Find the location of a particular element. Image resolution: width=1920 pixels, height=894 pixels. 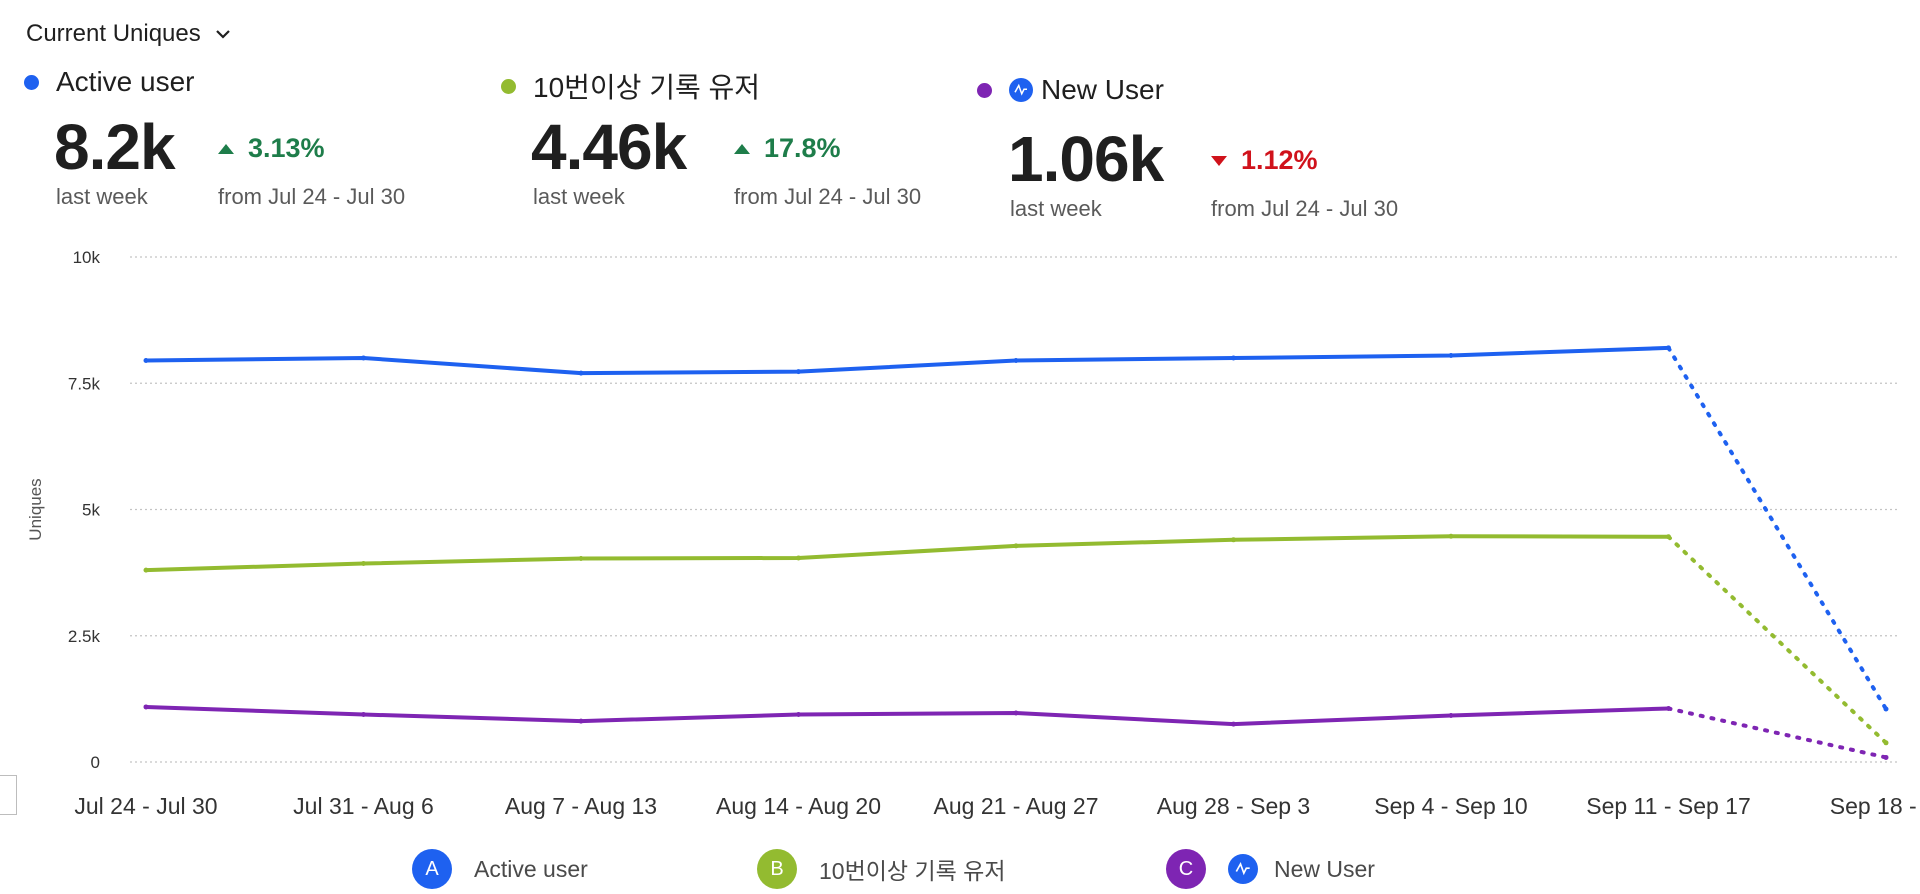

y-tick-label: 7.5k is located at coordinates (84, 383).